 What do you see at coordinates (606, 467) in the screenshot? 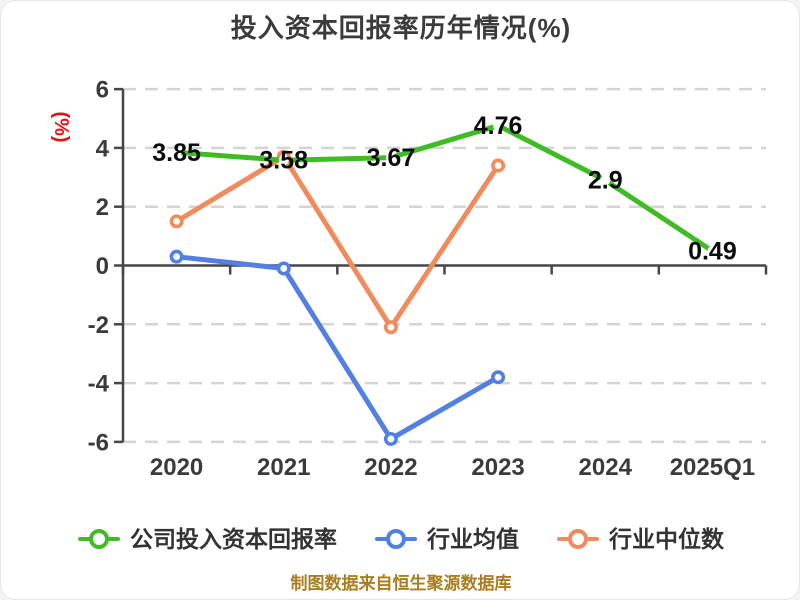
I see `x-label-2024: 2024` at bounding box center [606, 467].